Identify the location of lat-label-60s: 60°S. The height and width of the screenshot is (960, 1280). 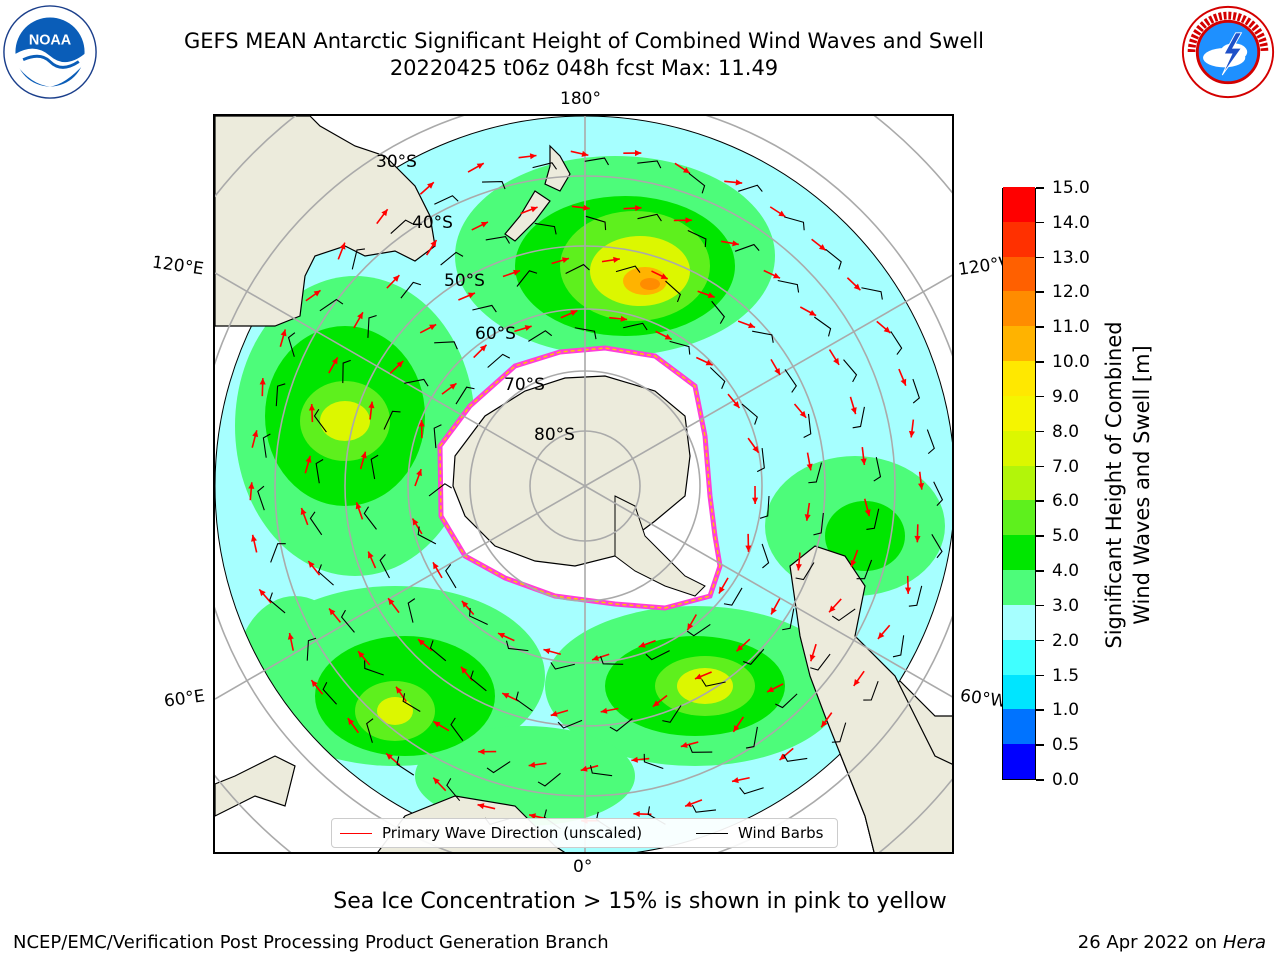
(495, 334).